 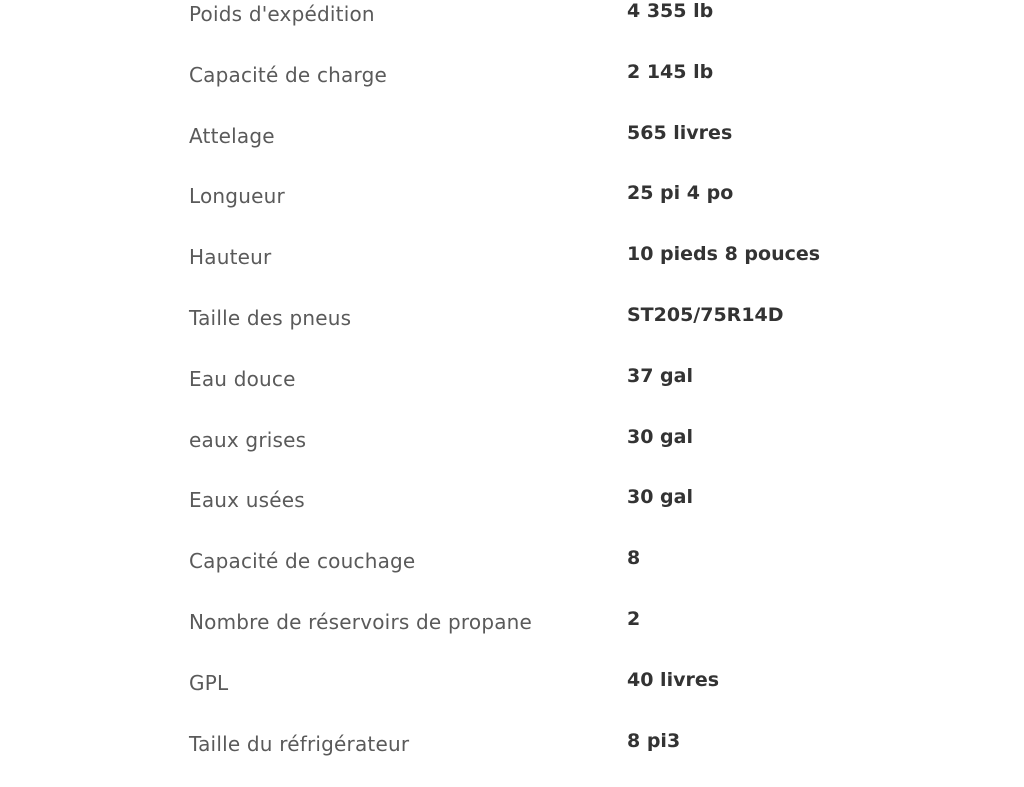 What do you see at coordinates (288, 74) in the screenshot?
I see `spec-label: Capacité de charge` at bounding box center [288, 74].